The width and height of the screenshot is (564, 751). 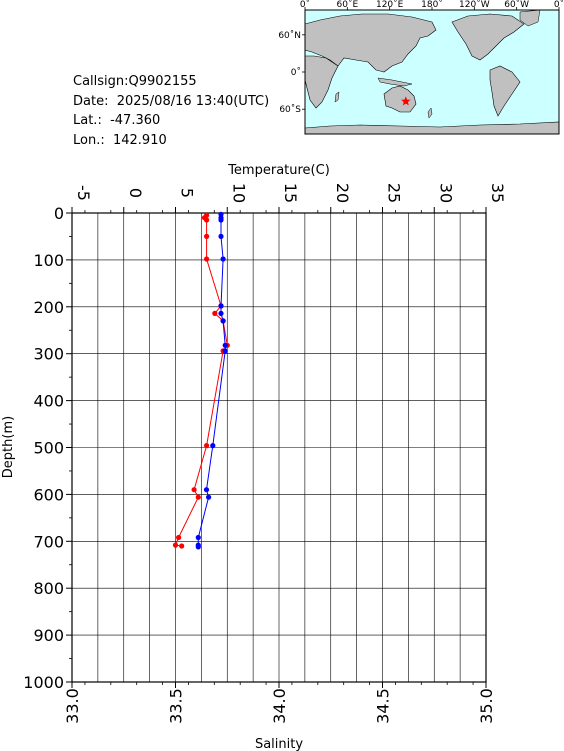 I want to click on temperature-tick-label: 15, so click(x=290, y=193).